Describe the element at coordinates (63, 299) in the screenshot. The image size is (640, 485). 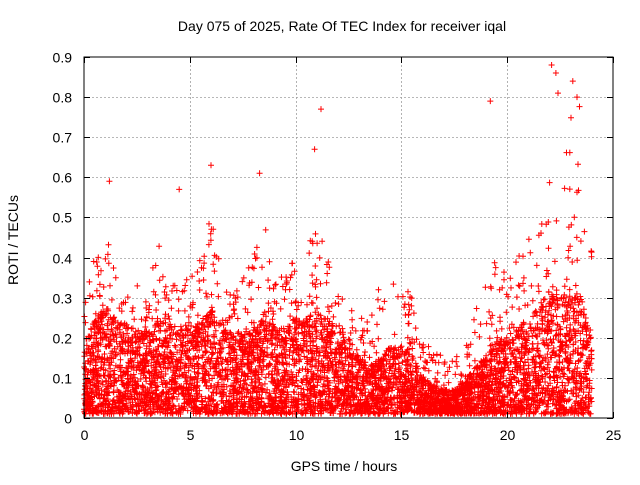
I see `y-tick-label: 0.3` at that location.